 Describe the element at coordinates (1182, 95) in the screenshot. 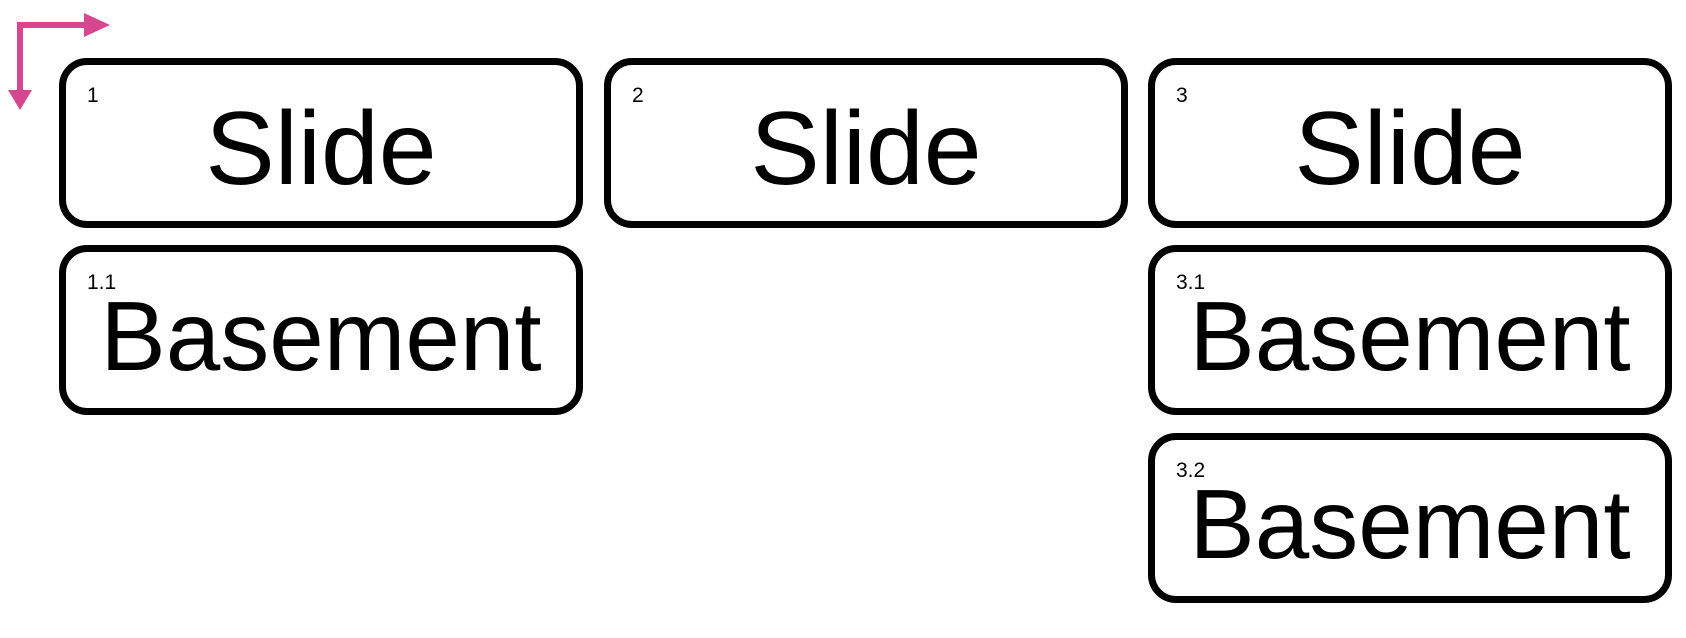

I see `slide-number: 3` at that location.